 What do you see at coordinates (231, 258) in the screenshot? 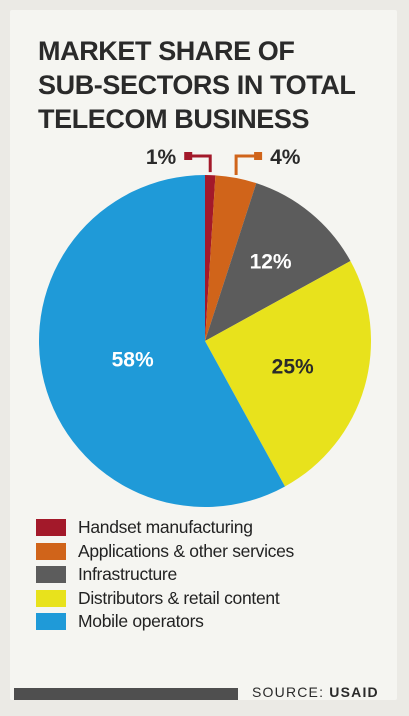
I see `pie-slice-applications-other-services` at bounding box center [231, 258].